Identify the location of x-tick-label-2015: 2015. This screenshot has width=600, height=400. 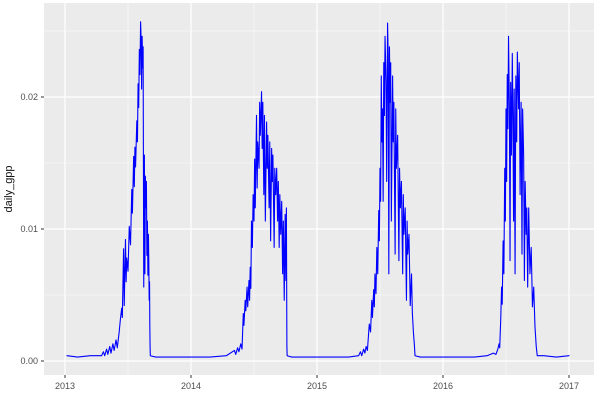
(317, 386).